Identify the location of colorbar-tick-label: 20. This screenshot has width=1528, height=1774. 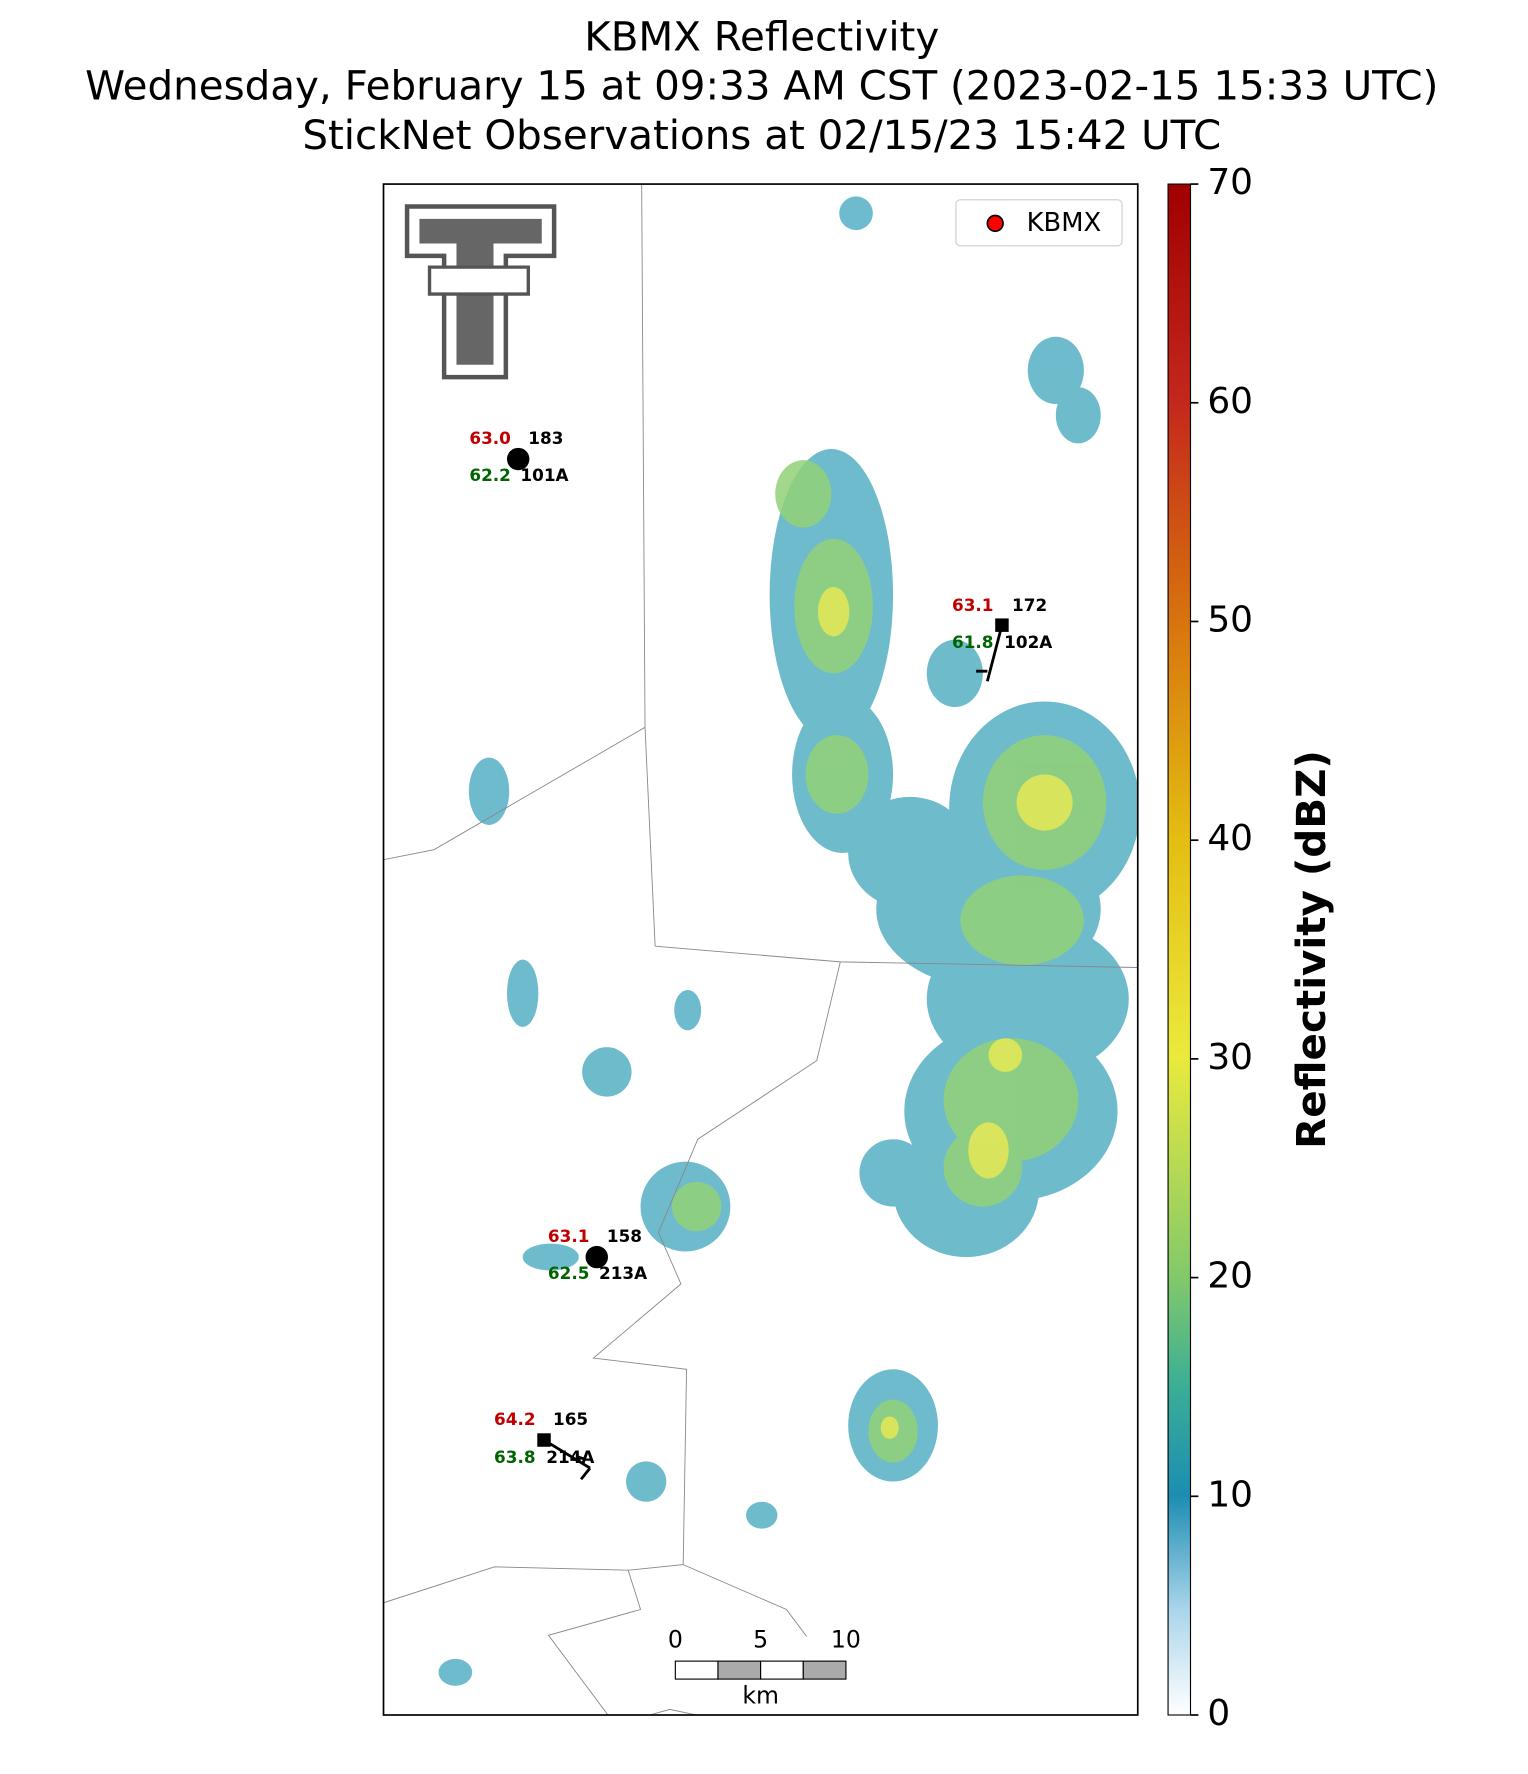
(1230, 1276).